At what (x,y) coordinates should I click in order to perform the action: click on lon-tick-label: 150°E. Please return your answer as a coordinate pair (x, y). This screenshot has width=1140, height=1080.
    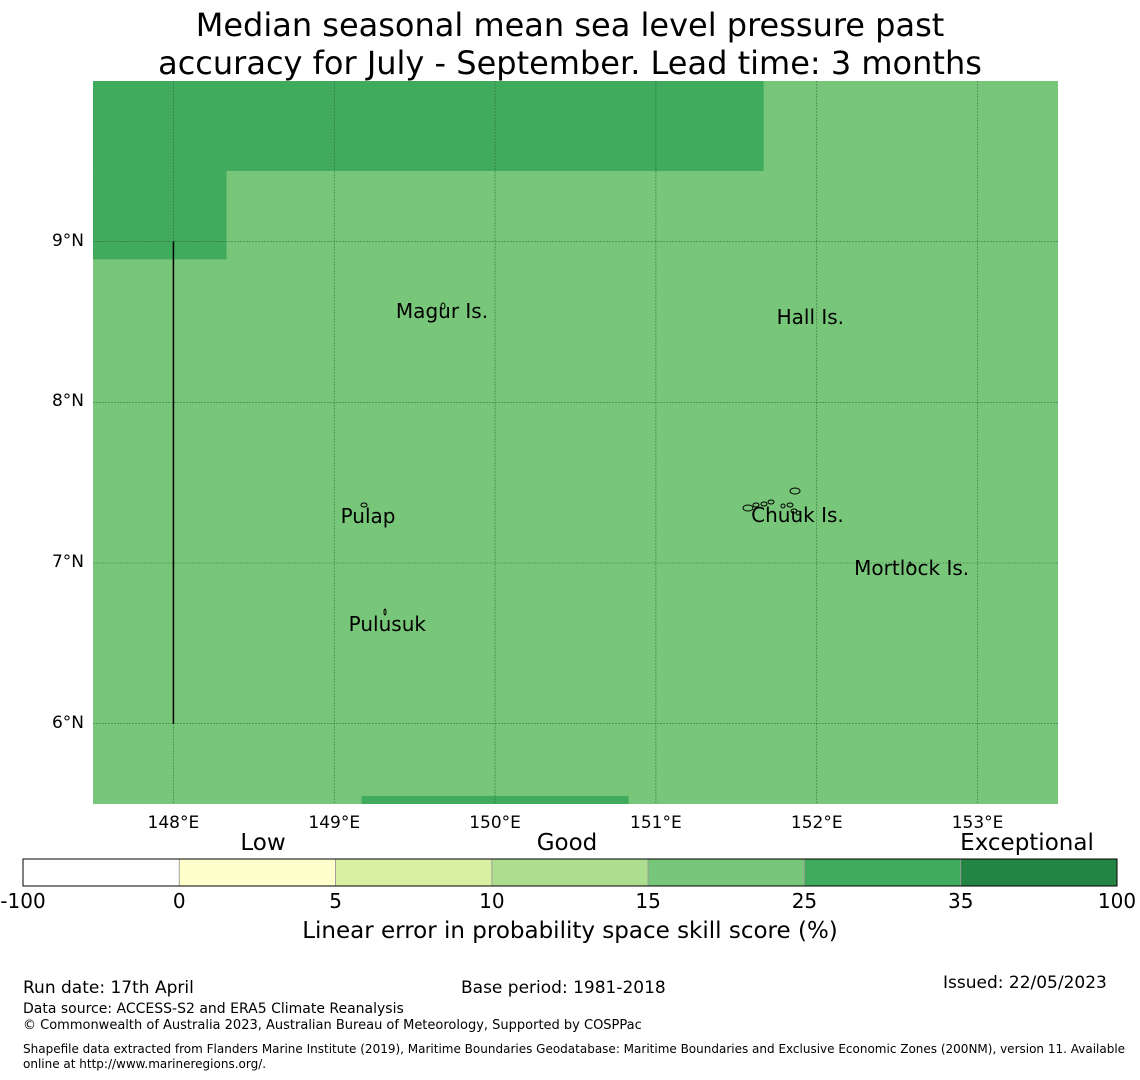
    Looking at the image, I should click on (495, 823).